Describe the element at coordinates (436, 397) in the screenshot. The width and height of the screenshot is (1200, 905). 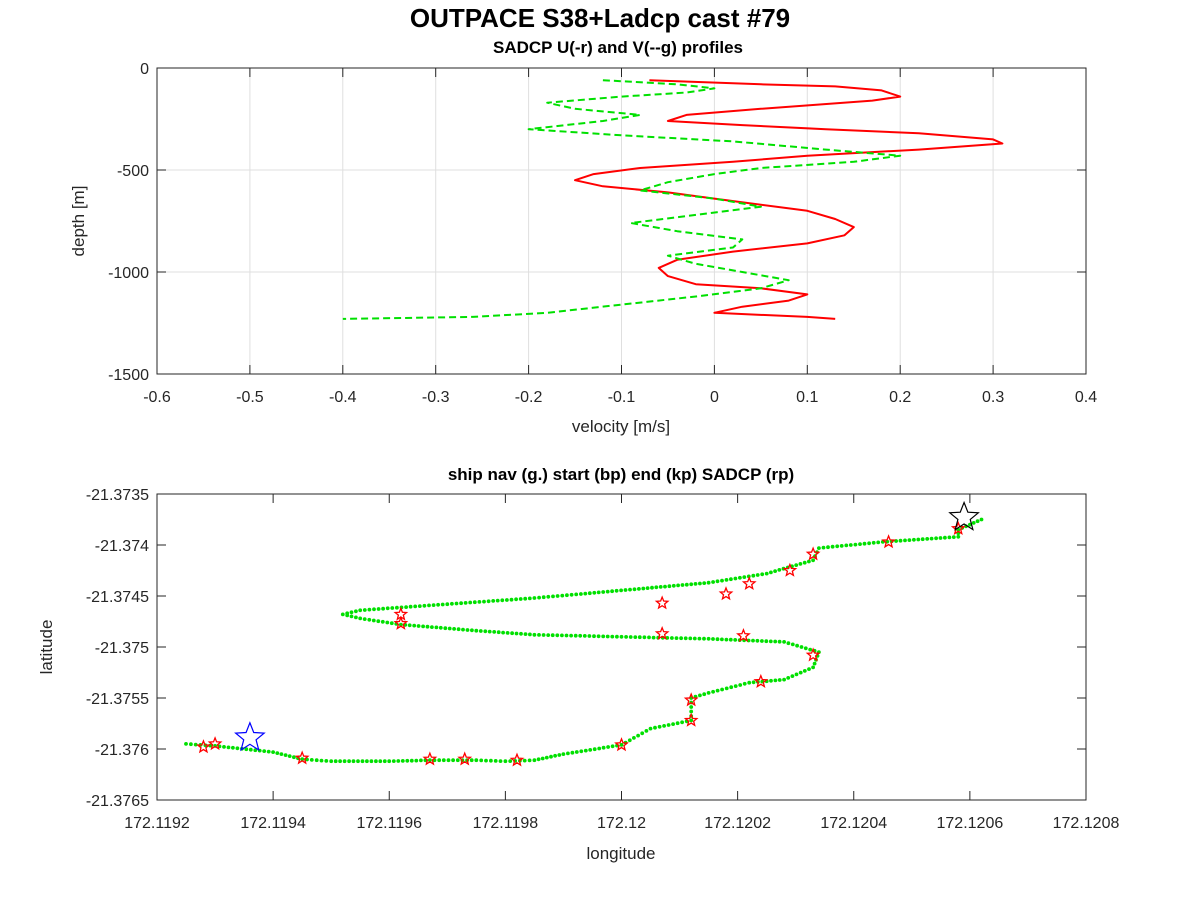
I see `profile-x-tick-label: -0.3` at that location.